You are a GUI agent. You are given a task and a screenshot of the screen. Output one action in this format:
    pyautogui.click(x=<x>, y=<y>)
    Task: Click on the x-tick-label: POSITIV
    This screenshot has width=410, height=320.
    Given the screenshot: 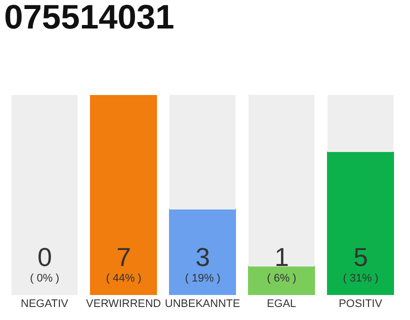 What is the action you would take?
    pyautogui.click(x=360, y=304)
    